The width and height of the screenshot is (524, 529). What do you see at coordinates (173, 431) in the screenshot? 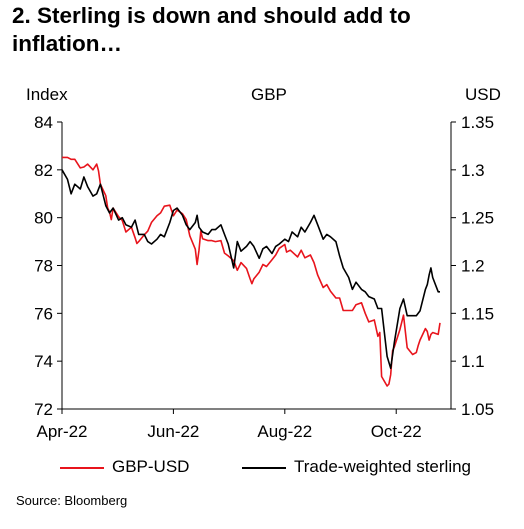
I see `x-tick-label: Jun-22` at bounding box center [173, 431].